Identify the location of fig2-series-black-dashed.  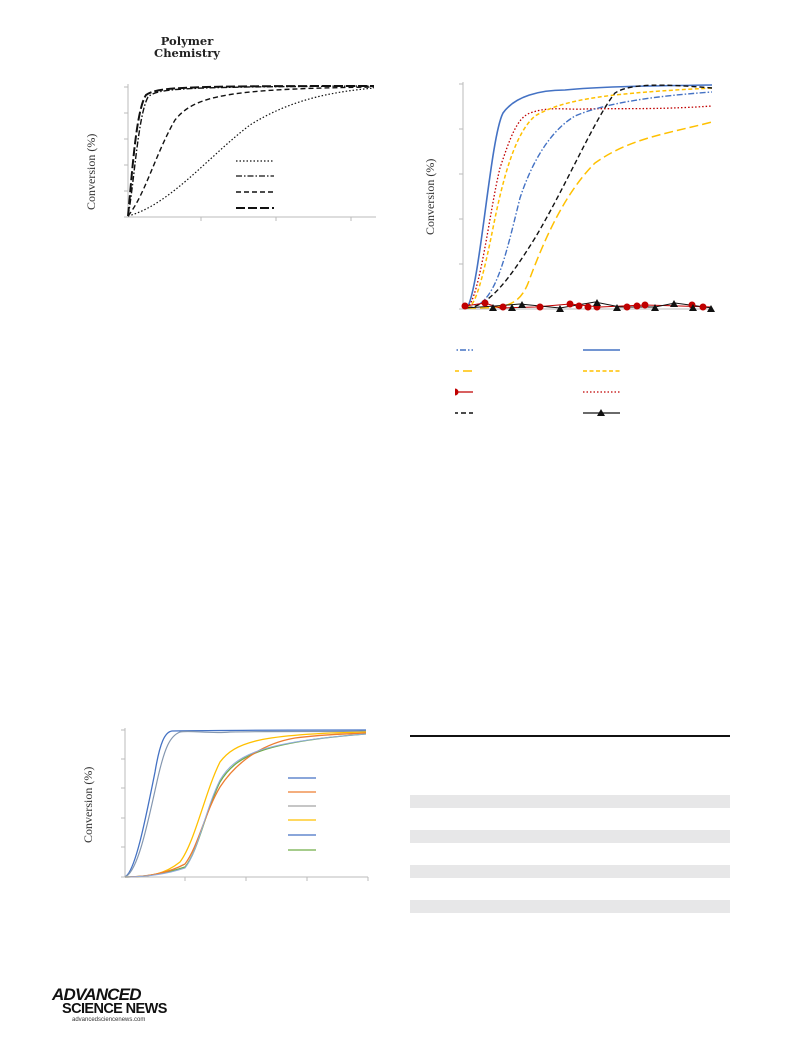
(589, 196).